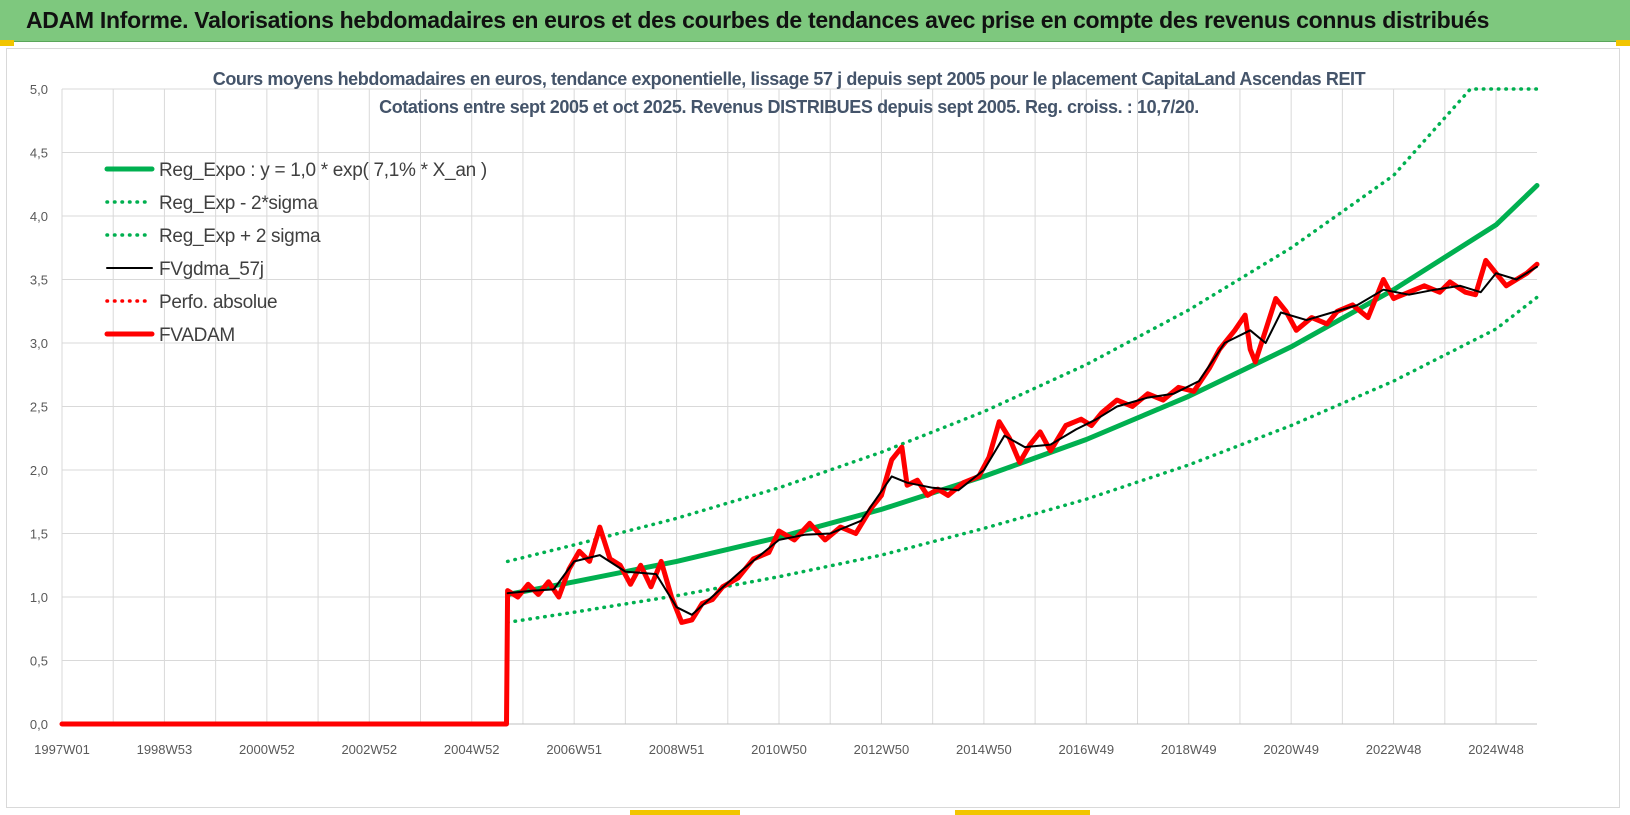 Image resolution: width=1630 pixels, height=815 pixels. I want to click on x-tick-label: 2010W50, so click(779, 749).